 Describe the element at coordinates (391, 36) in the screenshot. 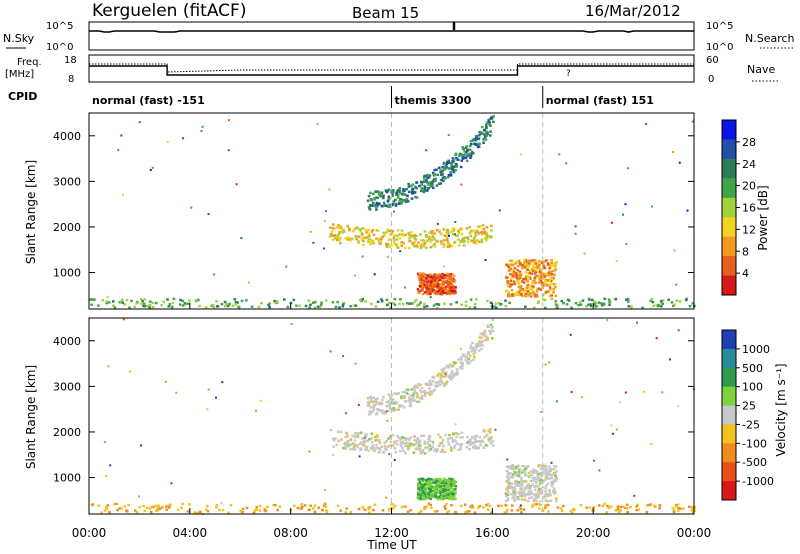

I see `nsky-frame` at that location.